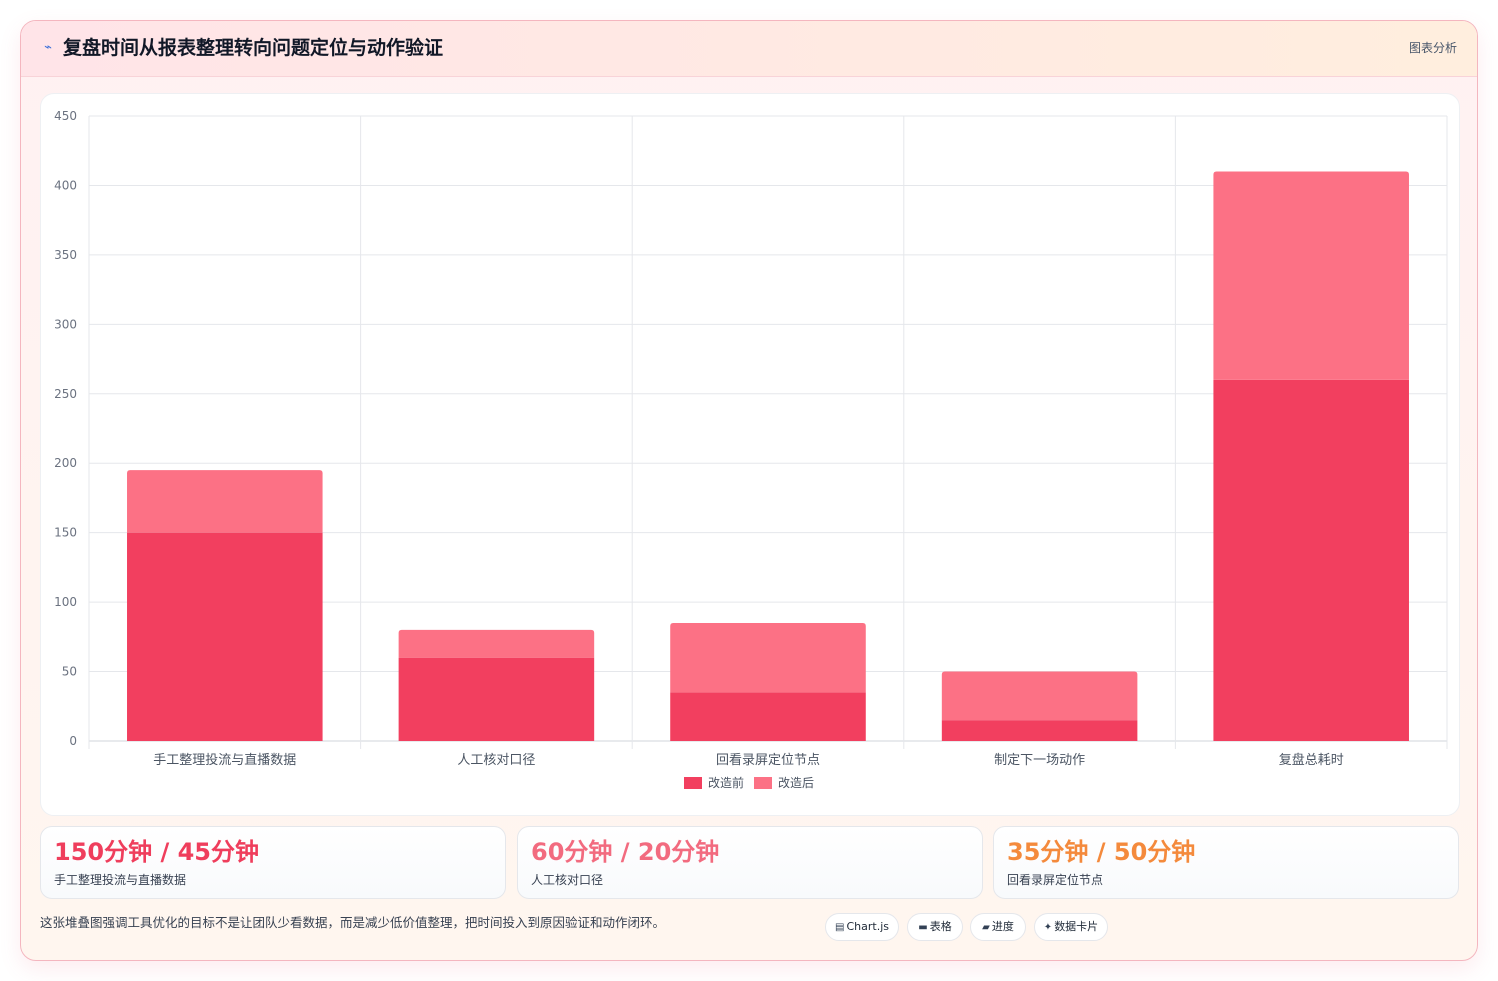 This screenshot has width=1498, height=981. I want to click on chip-progress: ▰ 进度, so click(998, 927).